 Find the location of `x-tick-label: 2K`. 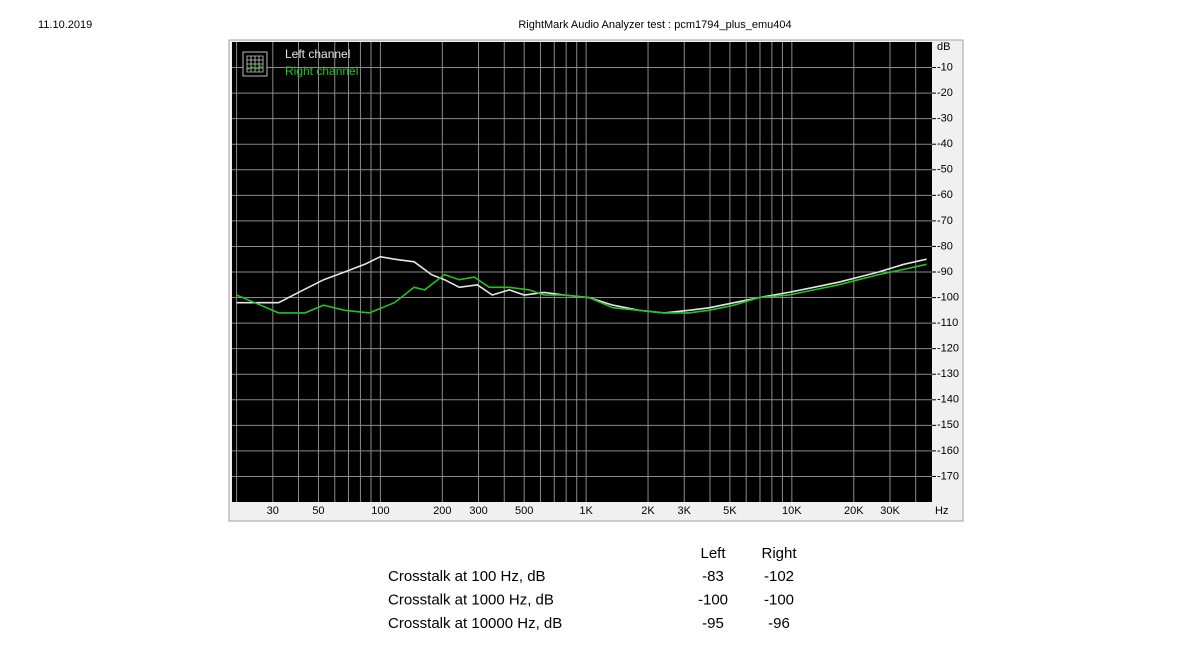

x-tick-label: 2K is located at coordinates (648, 511).